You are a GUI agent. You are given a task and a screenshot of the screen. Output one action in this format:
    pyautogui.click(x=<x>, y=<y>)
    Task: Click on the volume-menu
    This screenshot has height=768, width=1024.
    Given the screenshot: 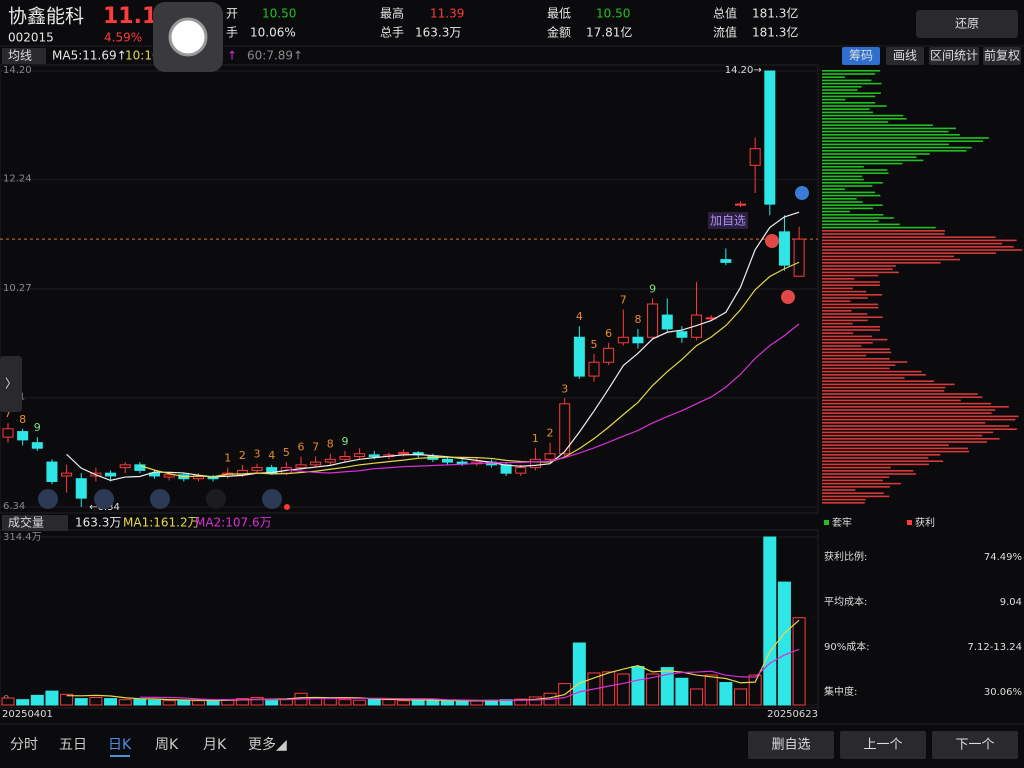 What is the action you would take?
    pyautogui.click(x=35, y=523)
    